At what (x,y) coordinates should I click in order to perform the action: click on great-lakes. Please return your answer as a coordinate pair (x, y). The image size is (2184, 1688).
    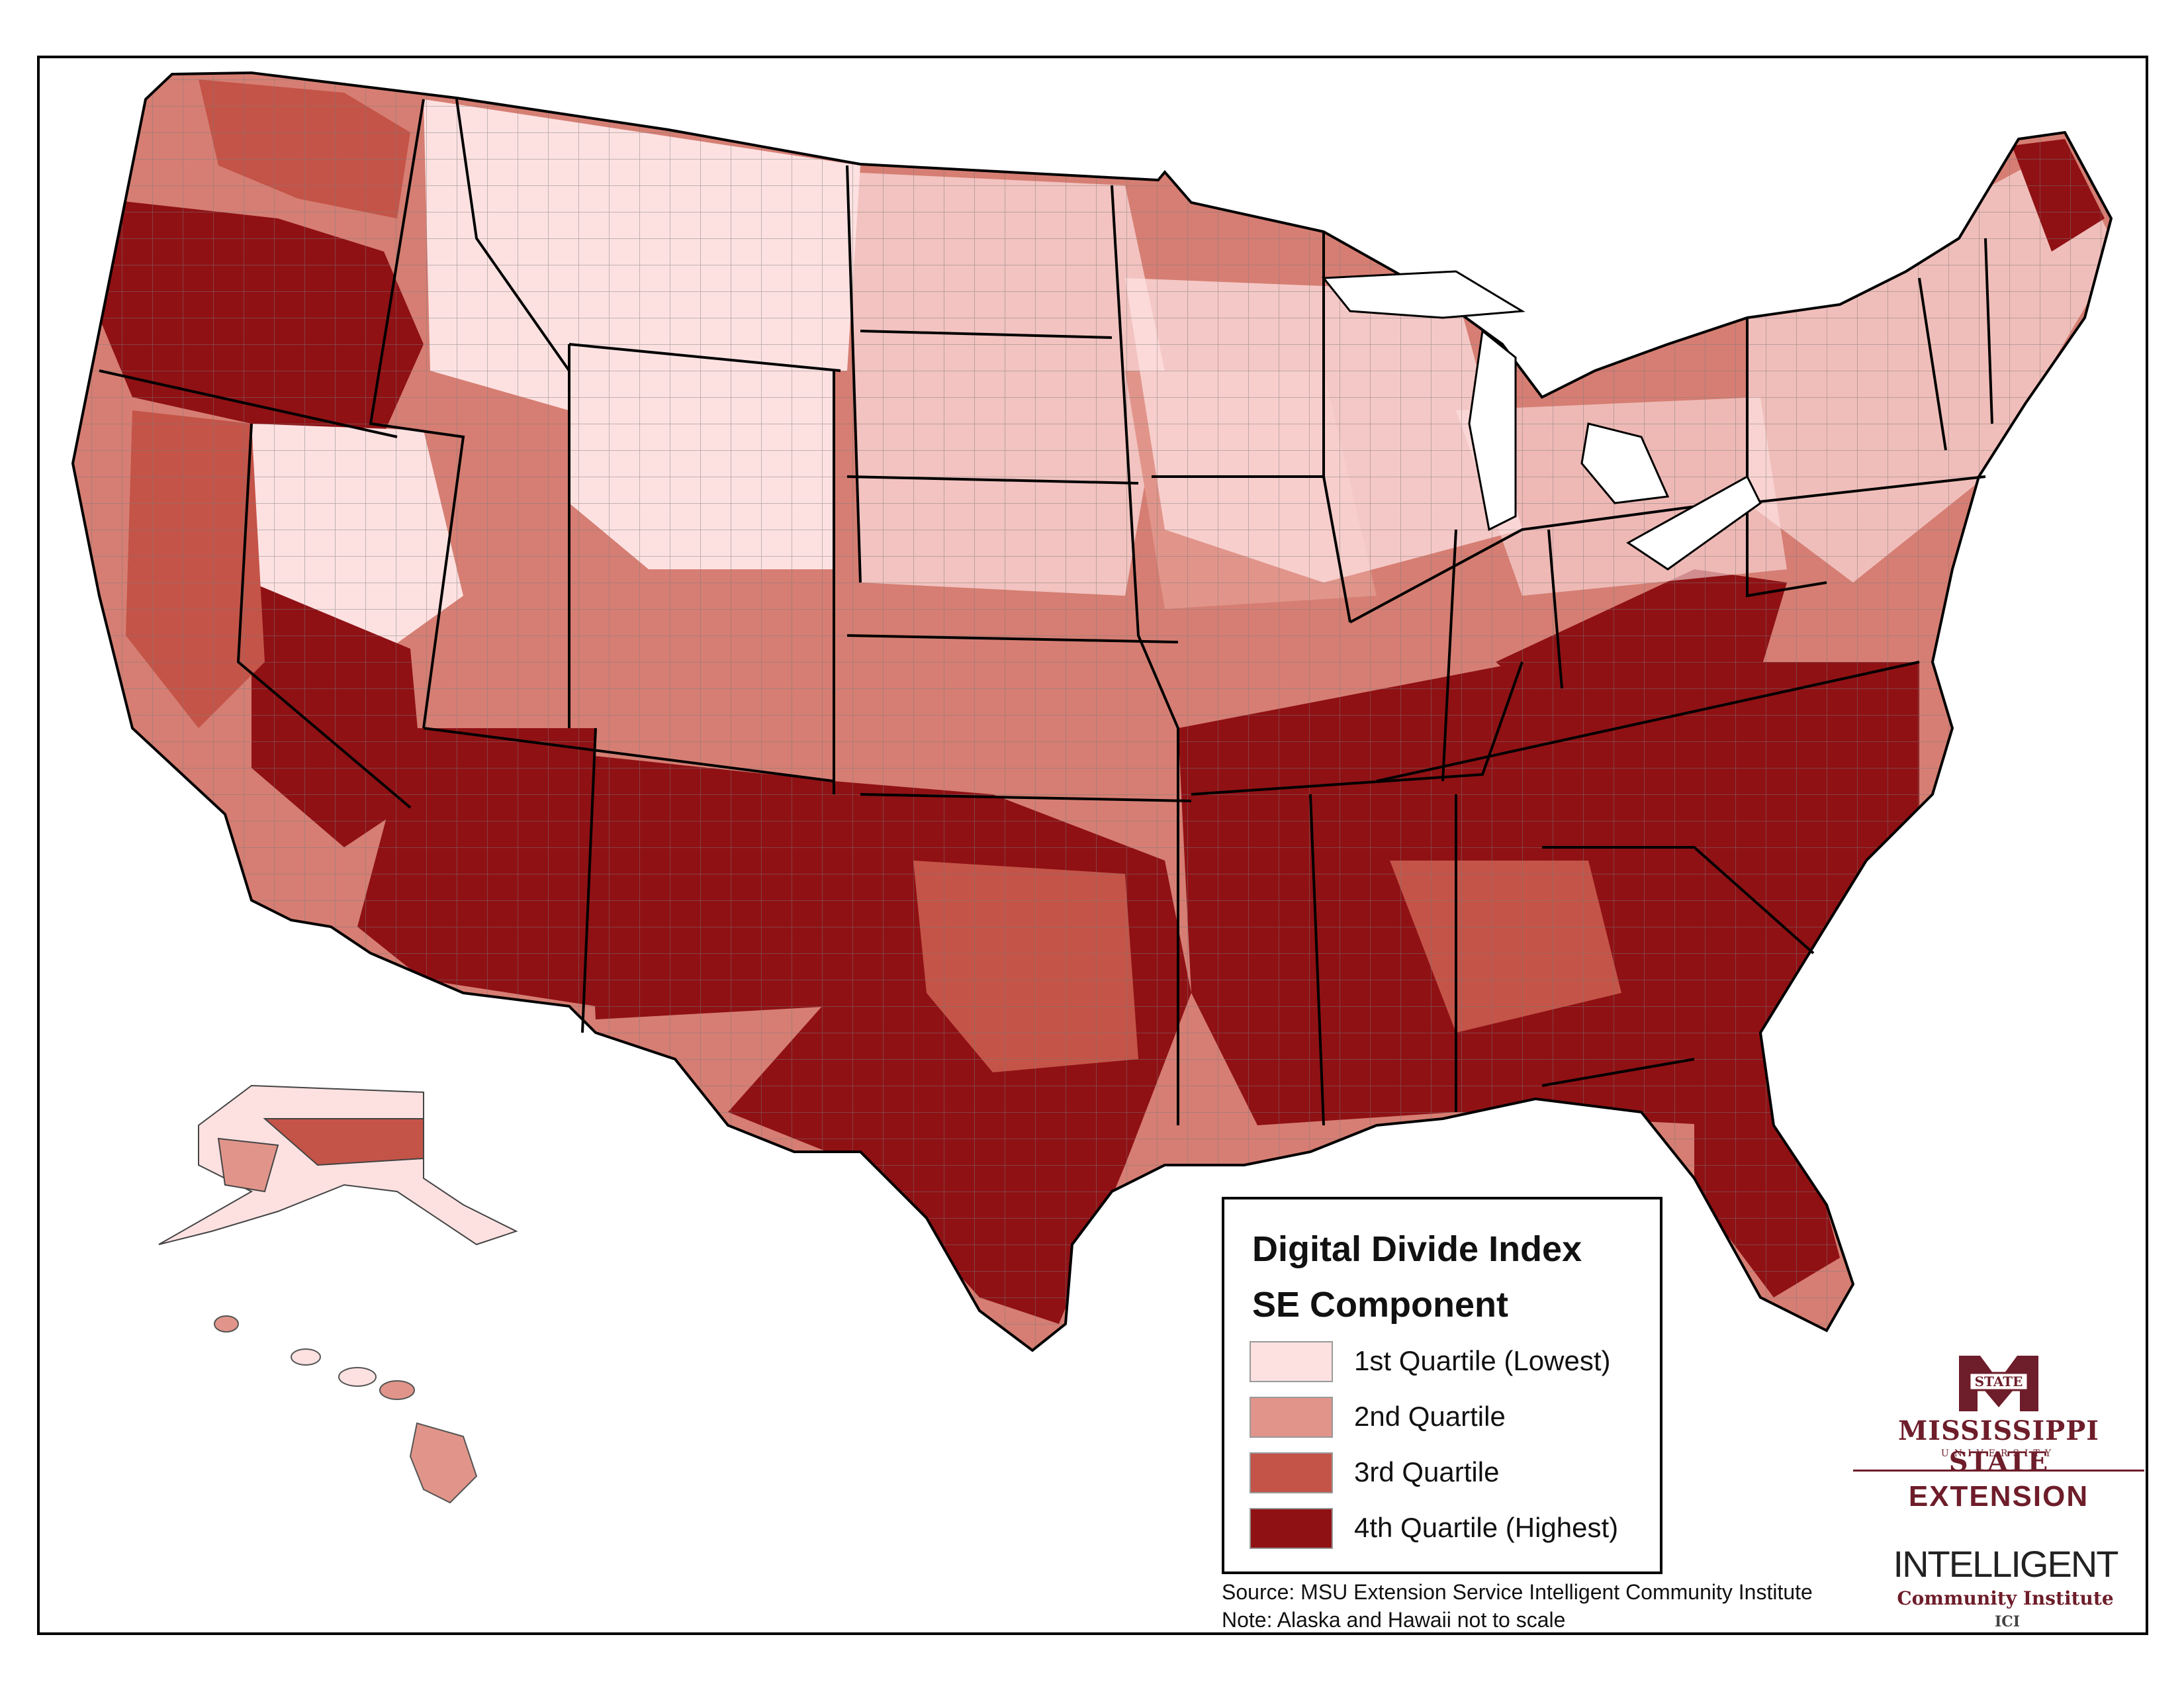
    Looking at the image, I should click on (1541, 420).